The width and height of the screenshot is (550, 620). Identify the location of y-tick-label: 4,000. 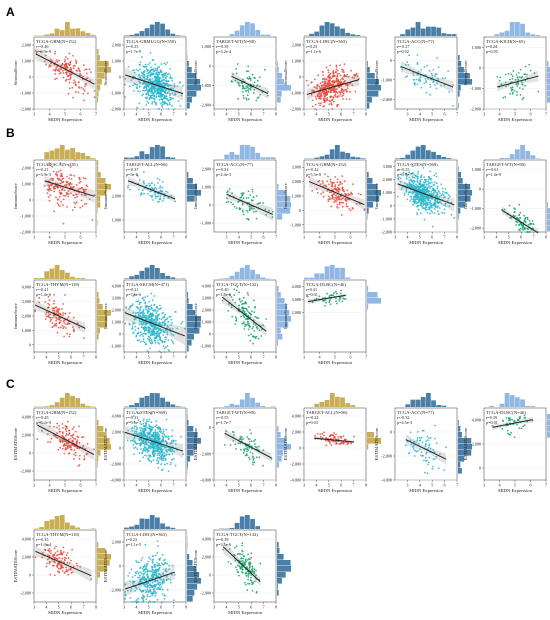
(206, 287).